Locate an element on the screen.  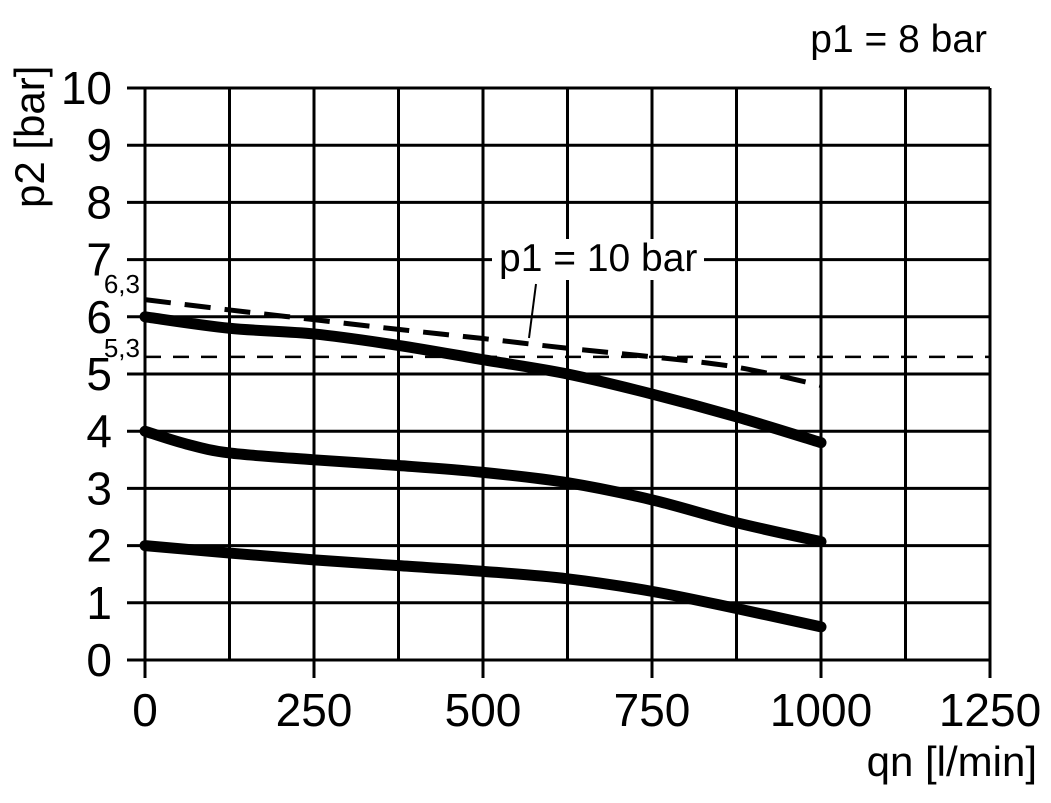
y-tick-label: 3 is located at coordinates (99, 488).